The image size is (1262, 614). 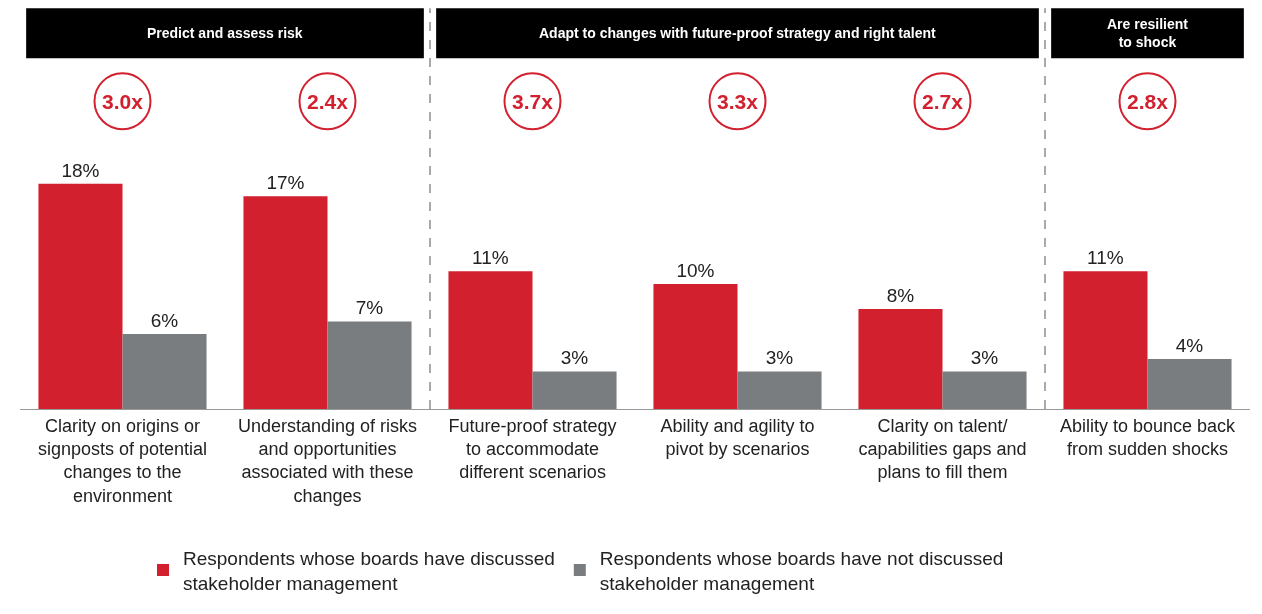 I want to click on text: 3.7x, so click(x=533, y=101).